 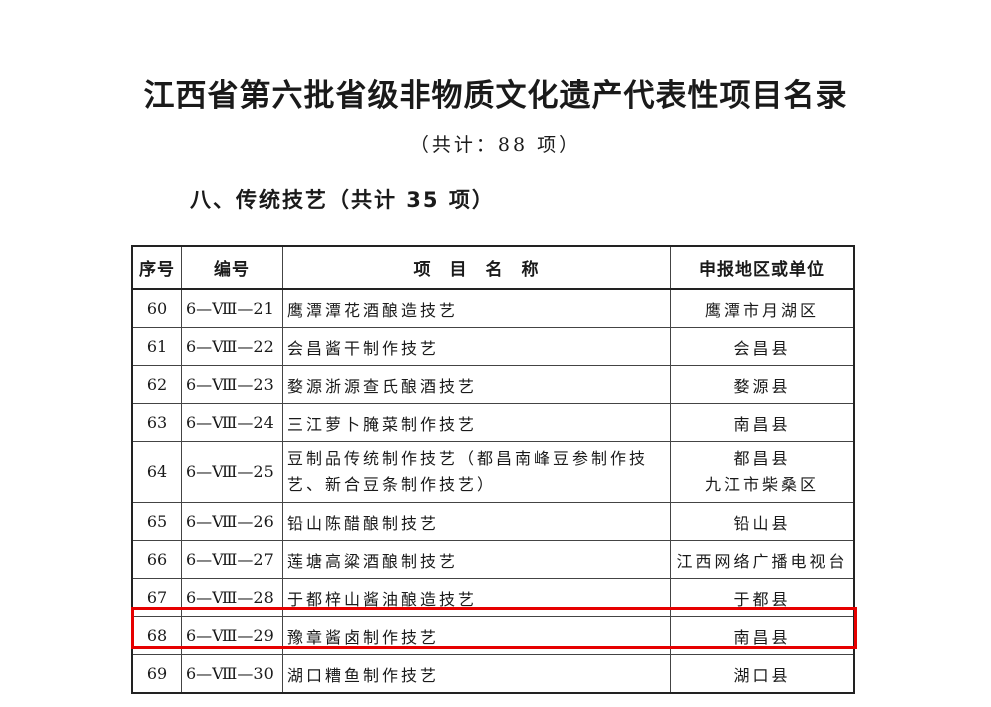 I want to click on cell-region: 婺源县, so click(x=762, y=384).